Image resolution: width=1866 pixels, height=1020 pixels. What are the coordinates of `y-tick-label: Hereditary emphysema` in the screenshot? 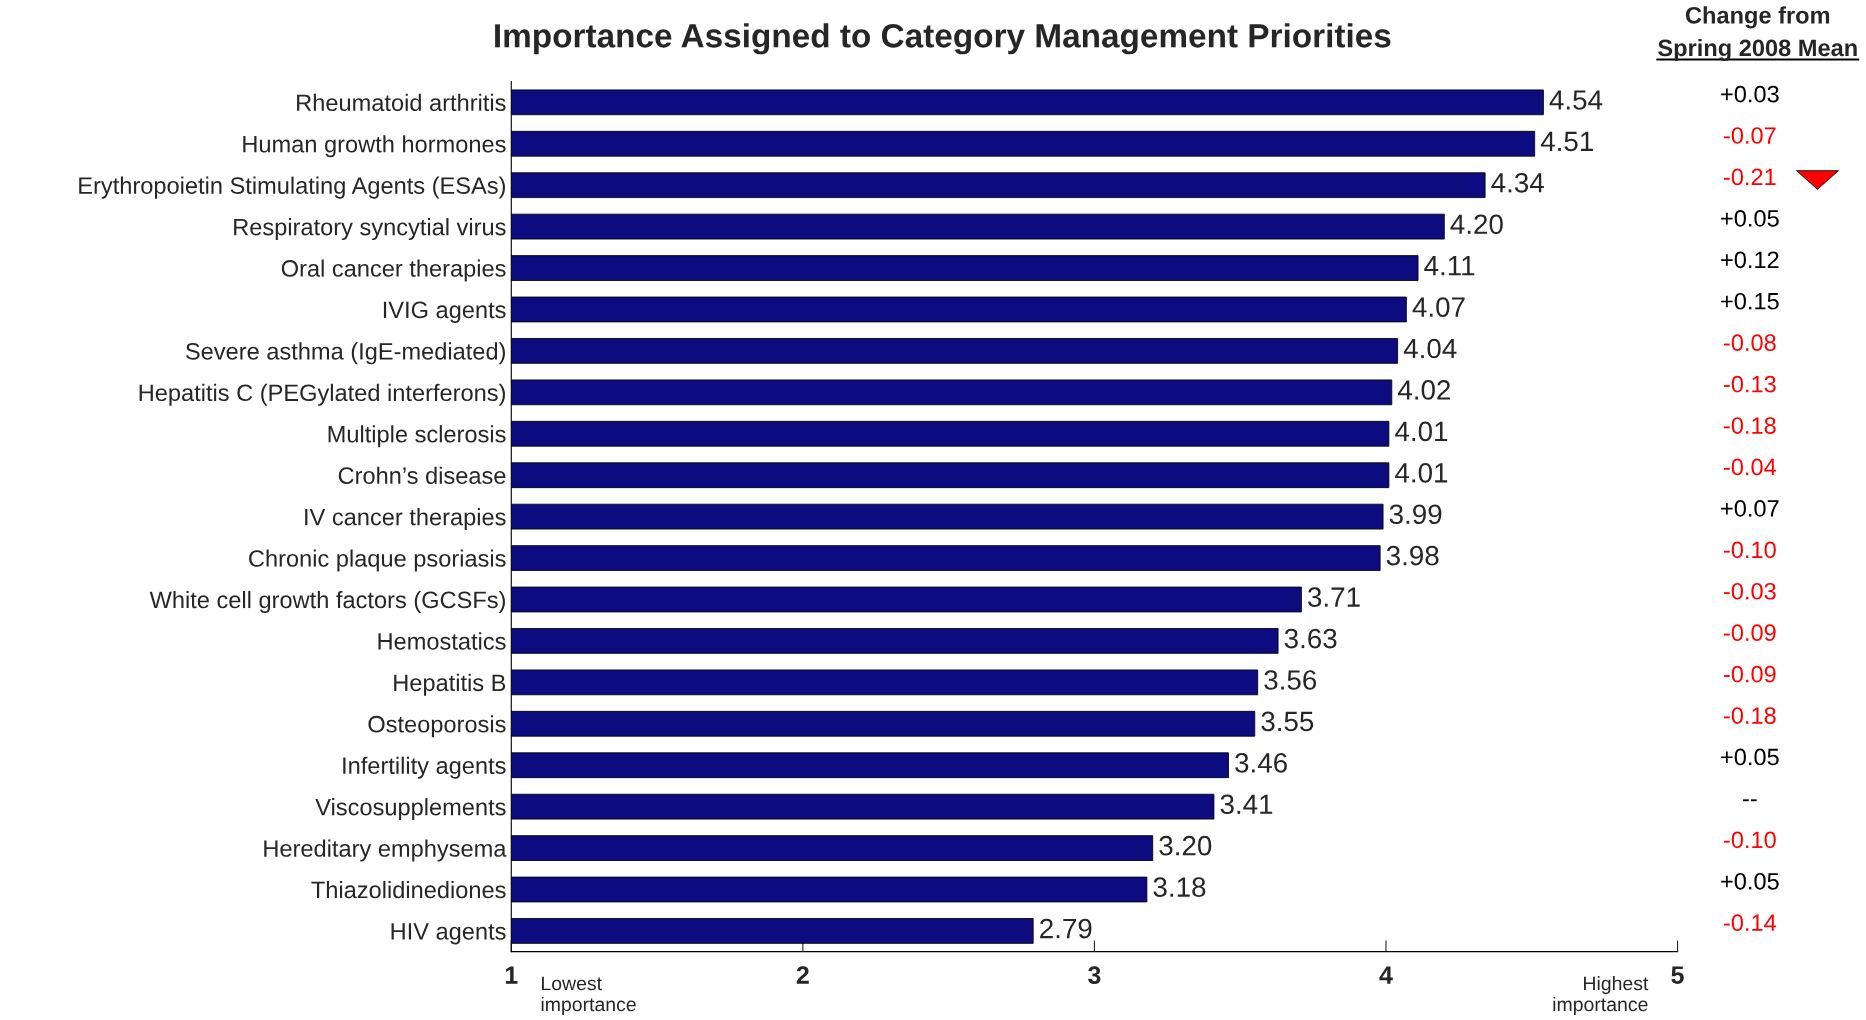 It's located at (385, 850).